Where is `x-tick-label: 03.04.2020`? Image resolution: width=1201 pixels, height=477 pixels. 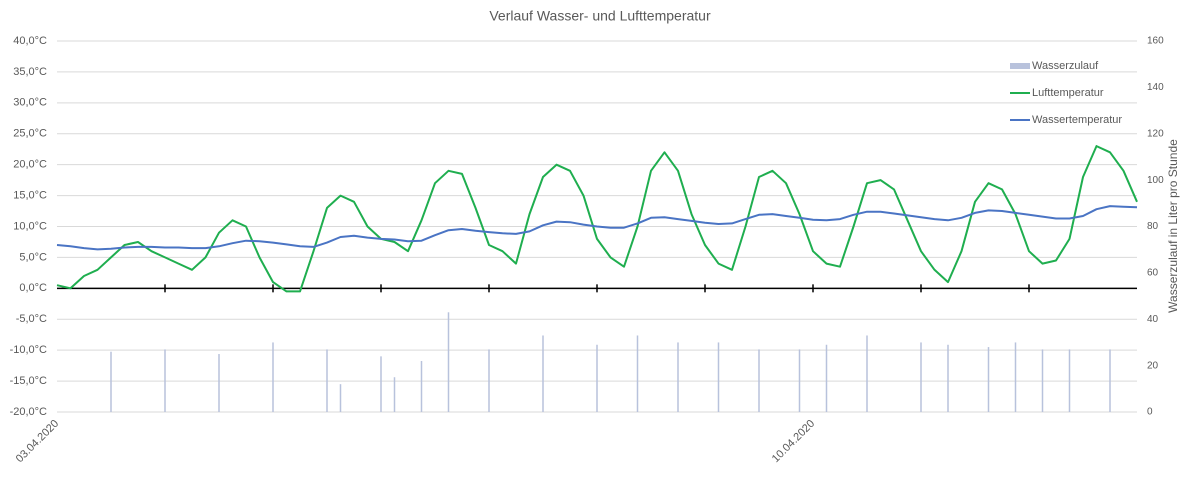
x-tick-label: 03.04.2020 is located at coordinates (37, 441).